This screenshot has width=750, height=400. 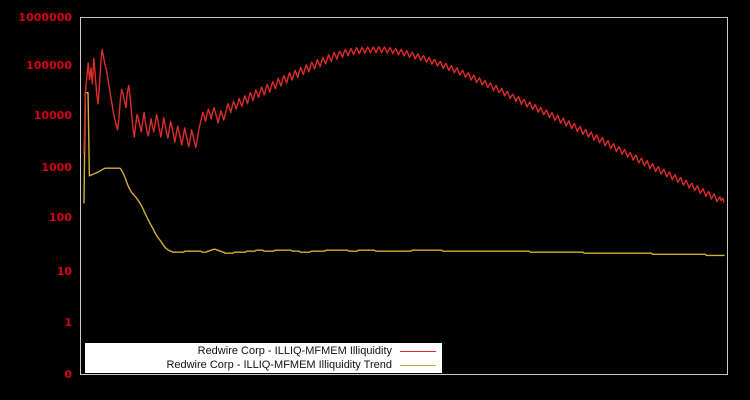 I want to click on legend-entry-illiquidity: Redwire Corp - ILLIQ-MFMEM Illiquidity, so click(x=263, y=351).